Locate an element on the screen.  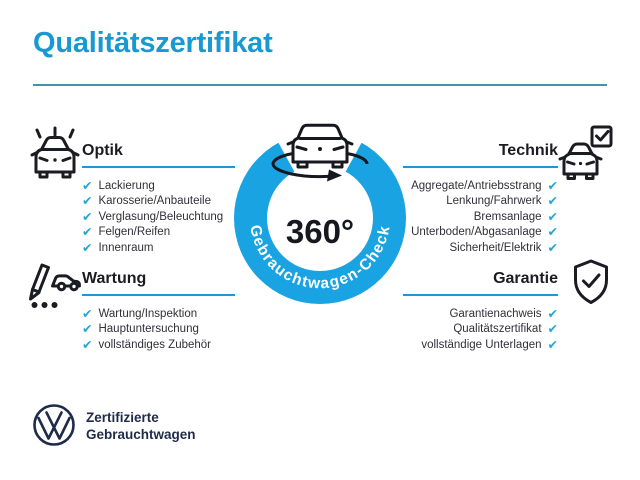
item-label: Bremsanlage is located at coordinates (507, 216).